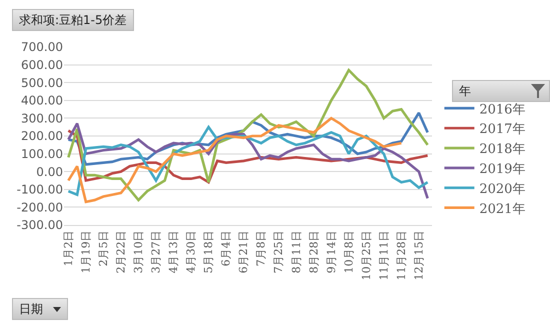 This screenshot has width=550, height=330. I want to click on legend-label: 2018年, so click(502, 150).